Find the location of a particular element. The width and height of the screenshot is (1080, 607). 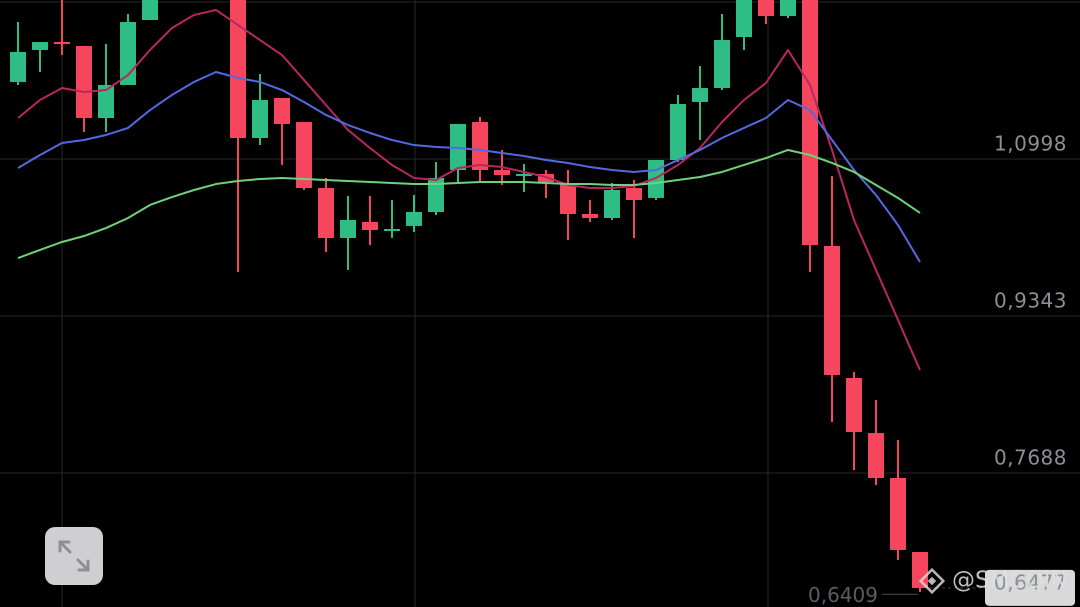

y-tick-label: 0,9343 is located at coordinates (1030, 300).